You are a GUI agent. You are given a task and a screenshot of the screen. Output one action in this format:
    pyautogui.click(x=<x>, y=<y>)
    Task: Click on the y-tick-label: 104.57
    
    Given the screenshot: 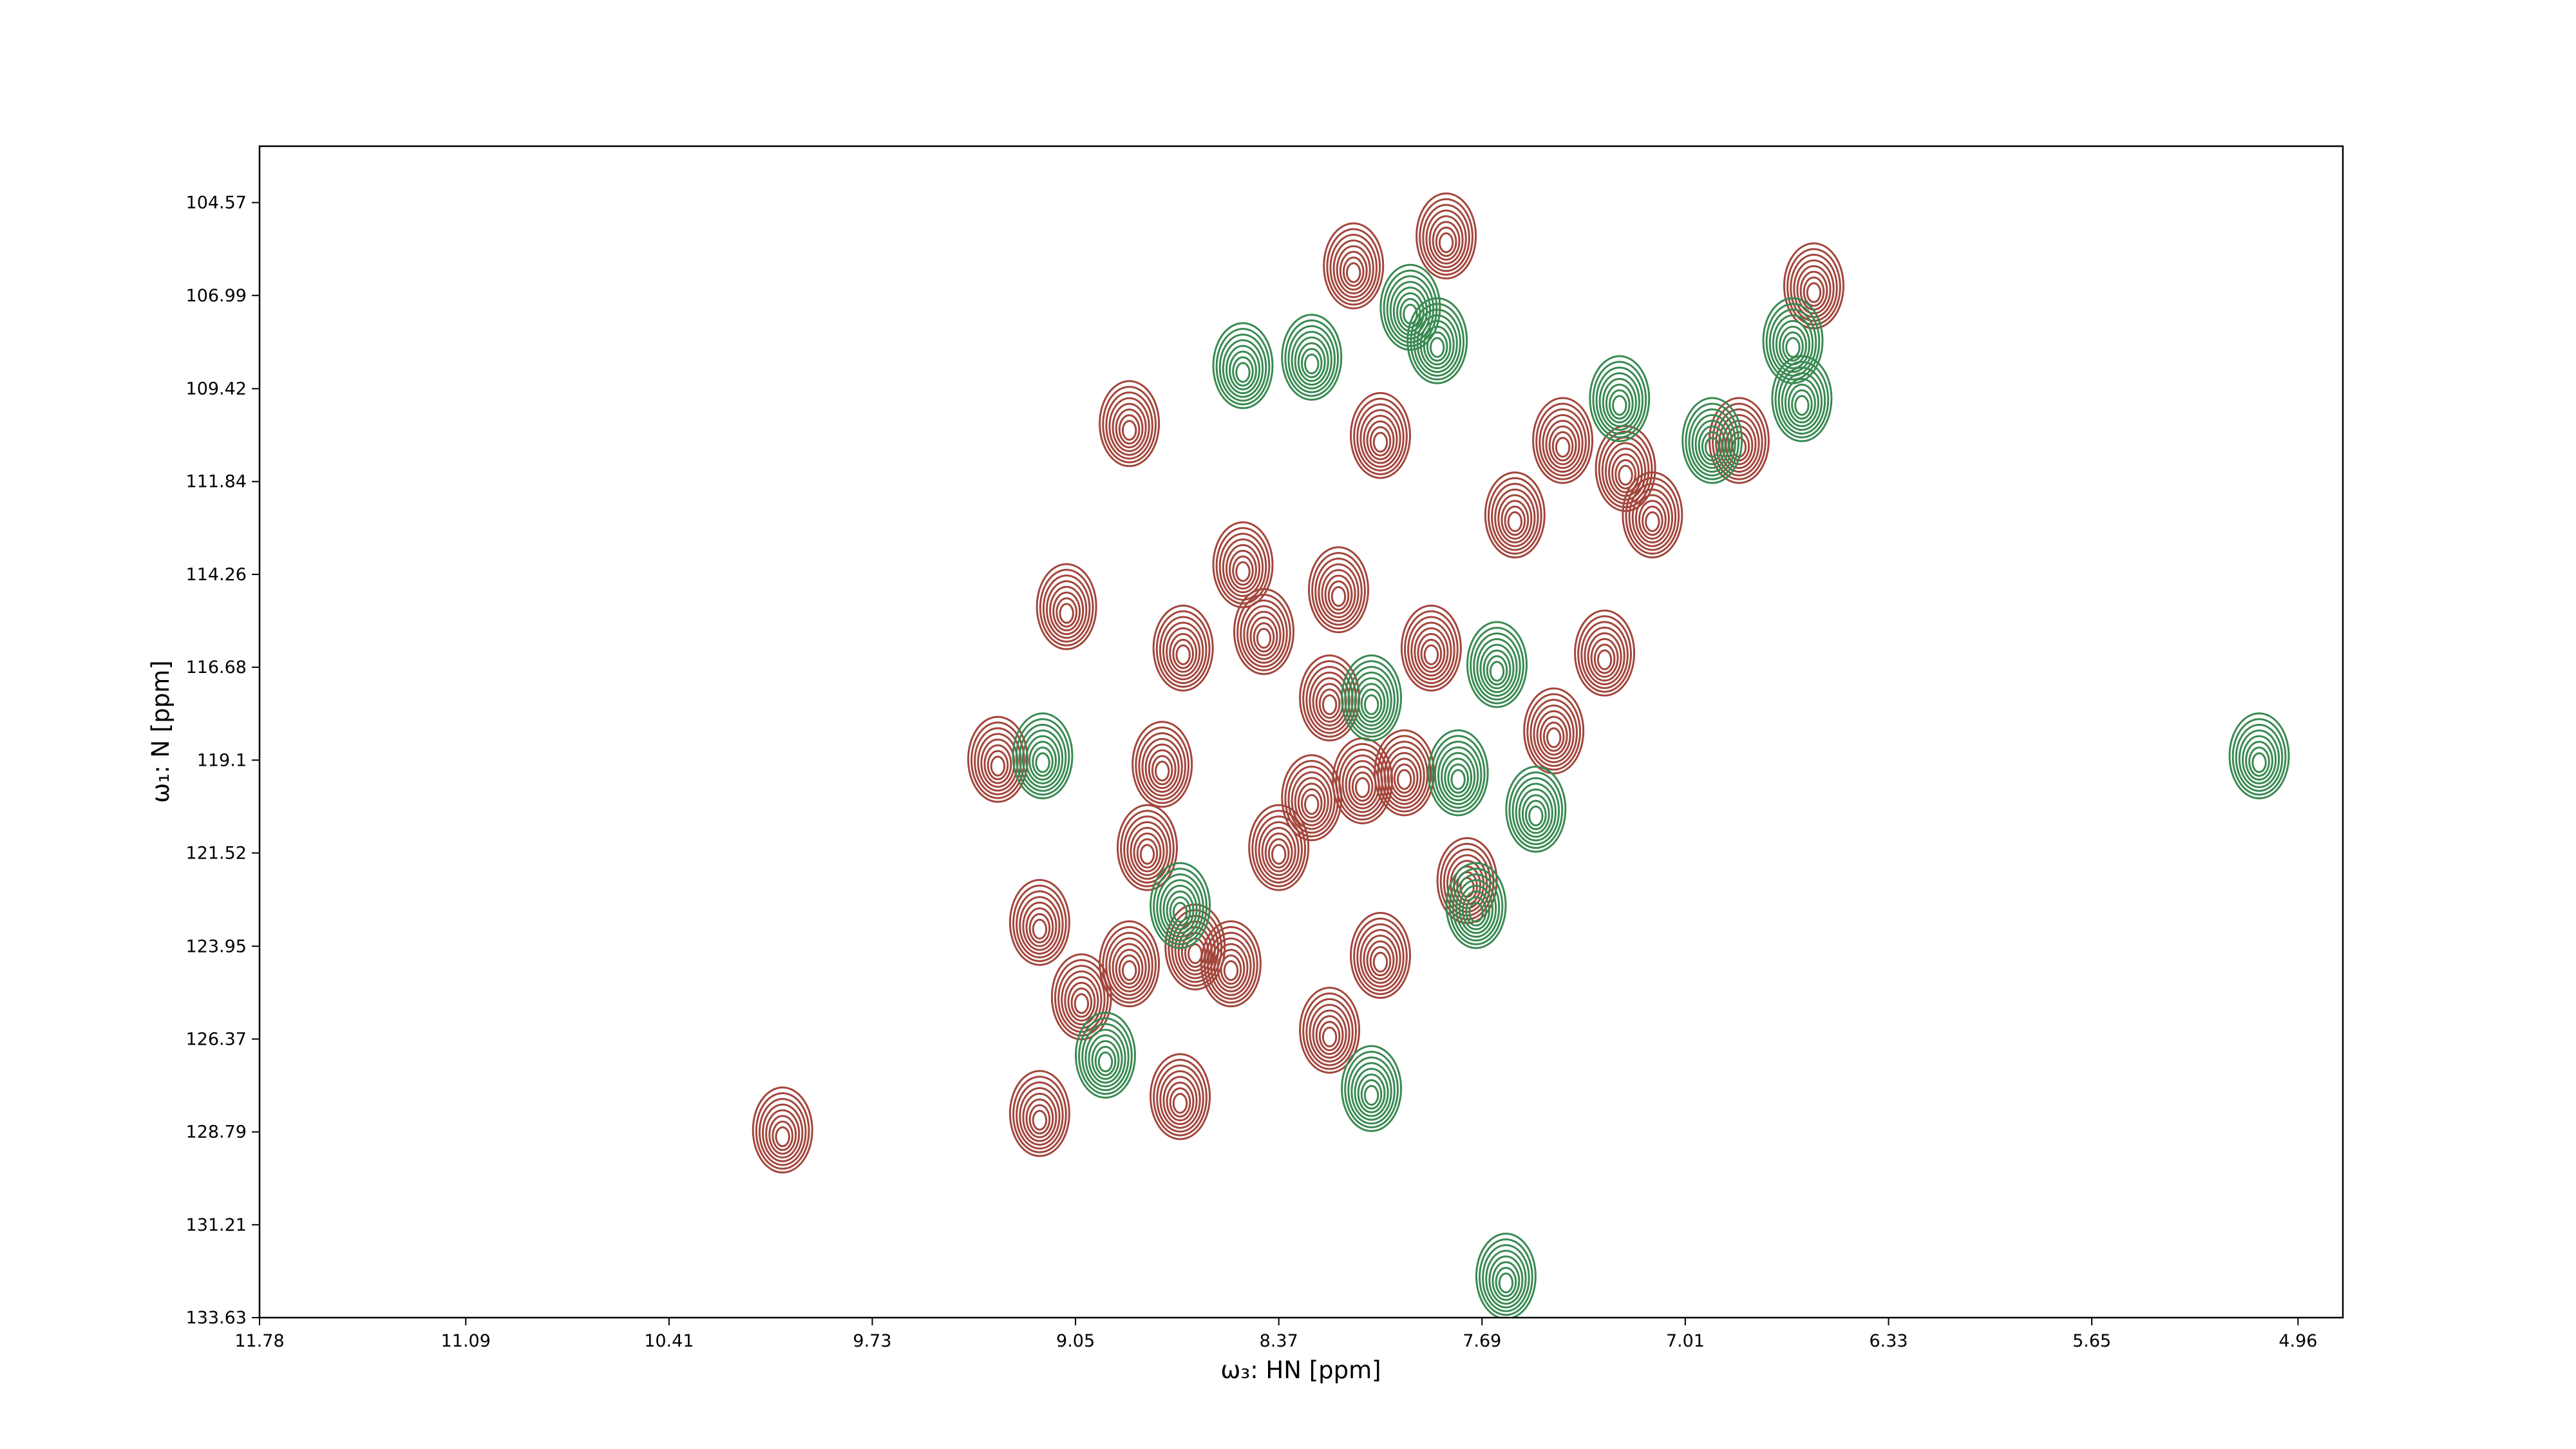 What is the action you would take?
    pyautogui.click(x=216, y=203)
    